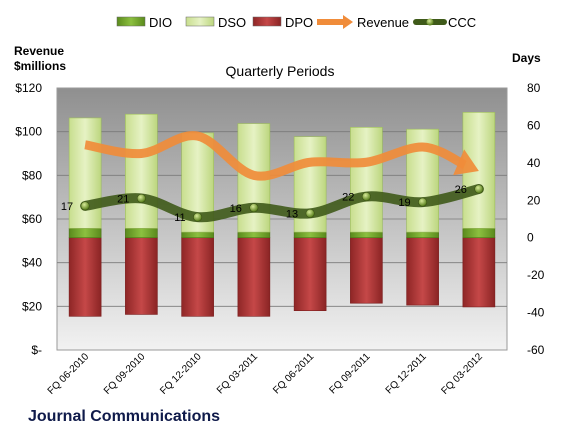  Describe the element at coordinates (32, 263) in the screenshot. I see `left-tick-label: $40` at that location.